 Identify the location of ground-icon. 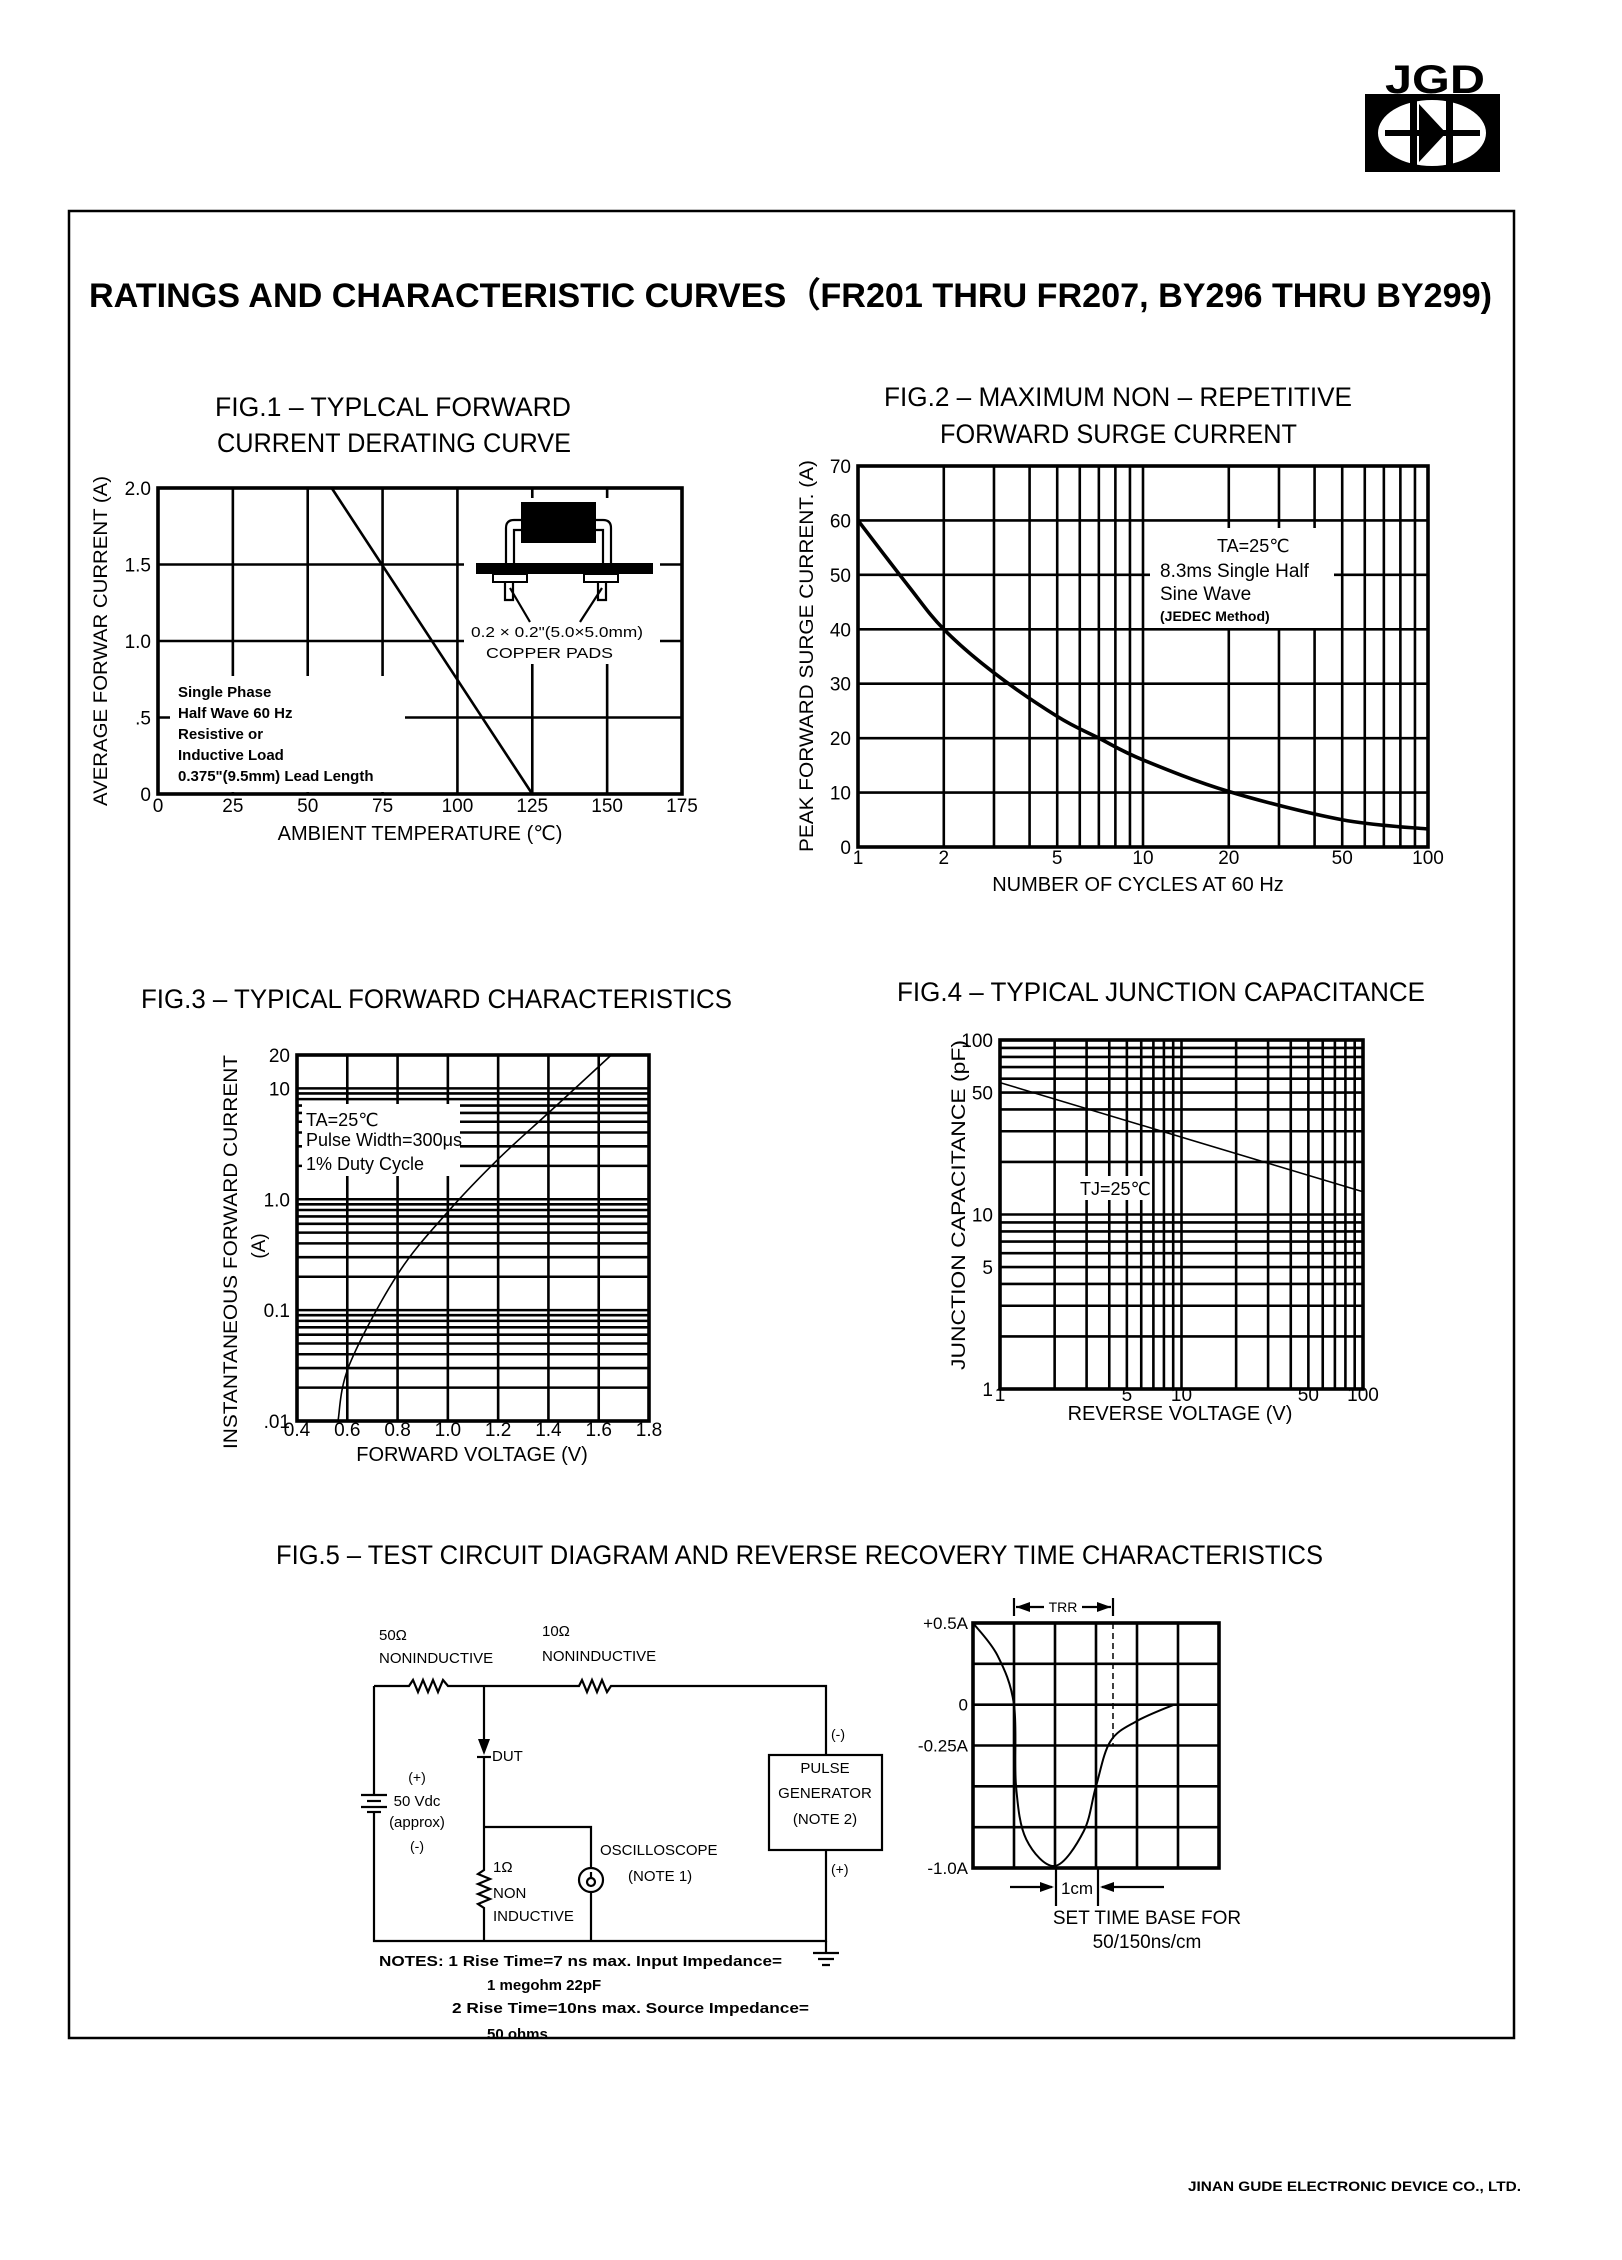
(826, 1954).